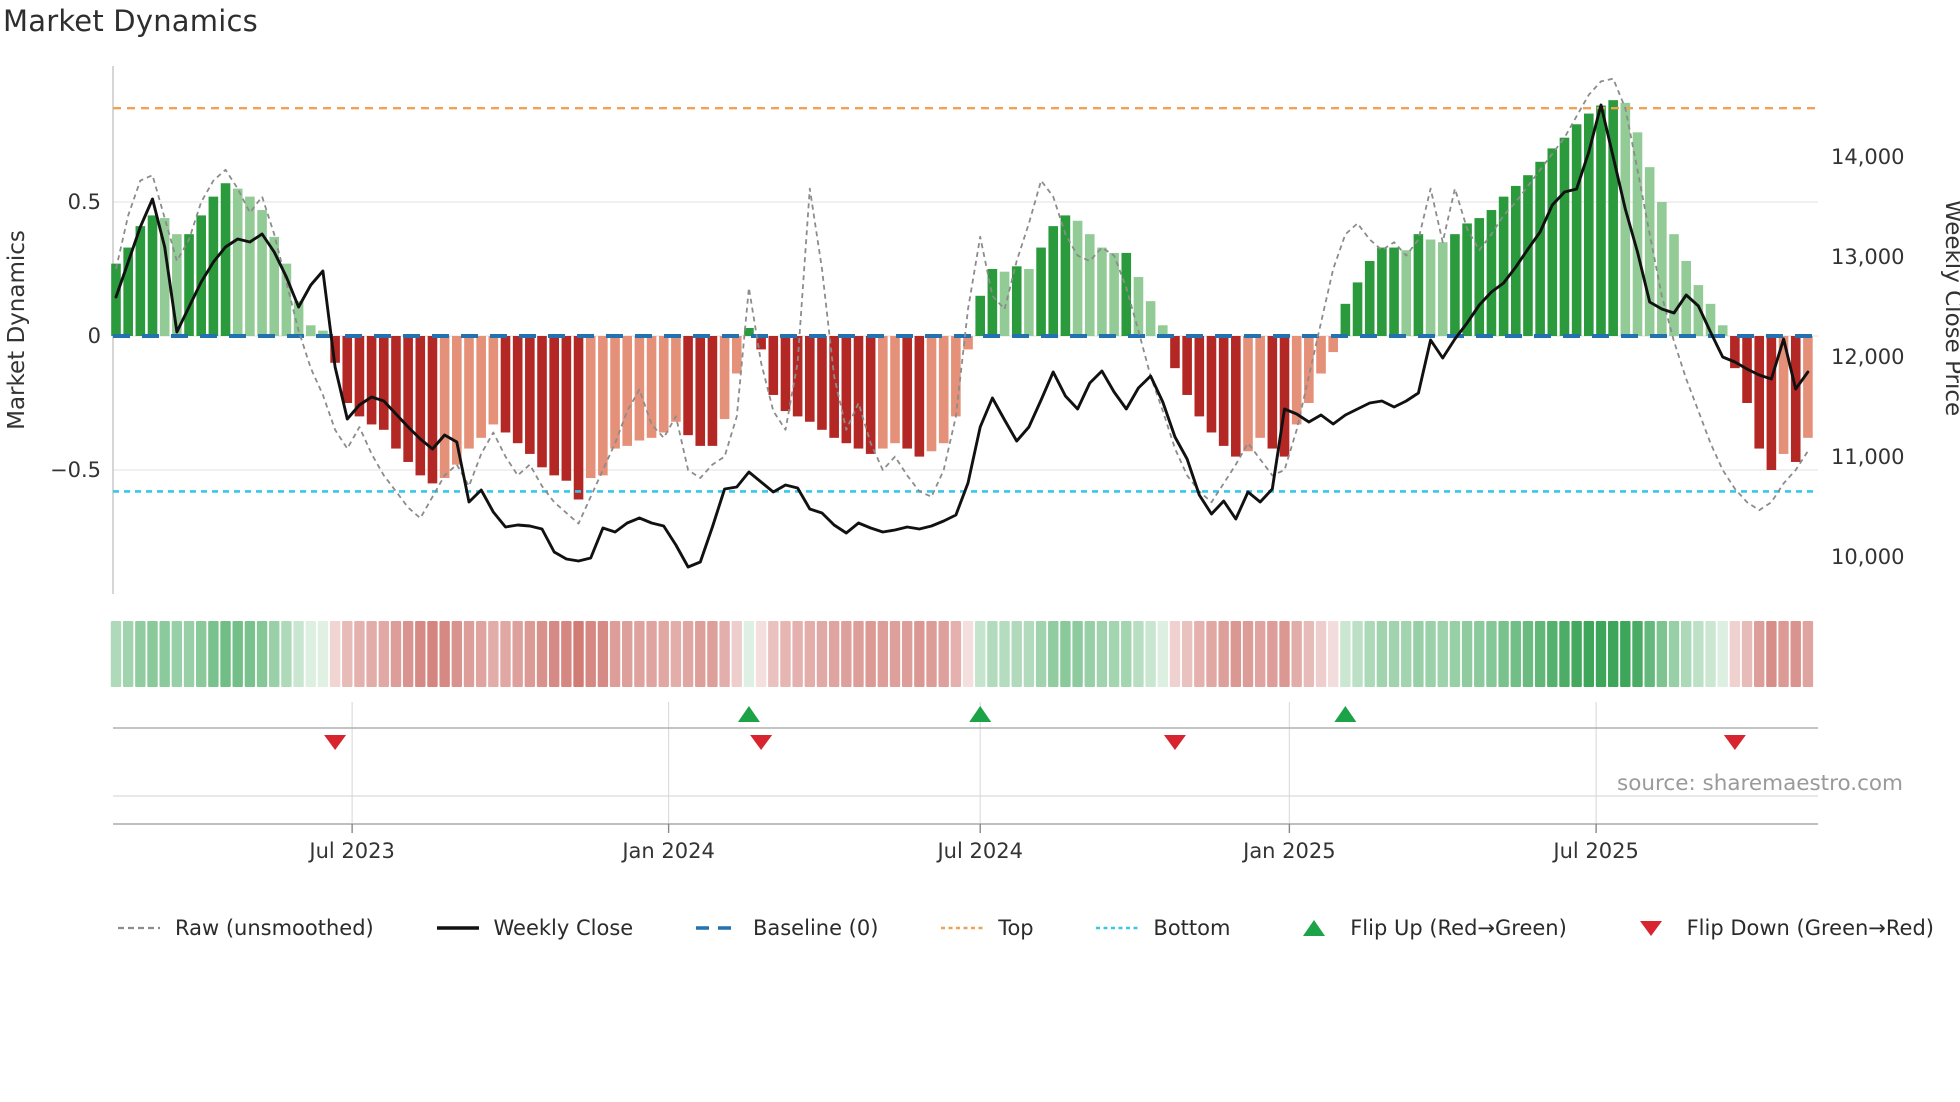  What do you see at coordinates (1192, 928) in the screenshot?
I see `legend-item-label: Bottom` at bounding box center [1192, 928].